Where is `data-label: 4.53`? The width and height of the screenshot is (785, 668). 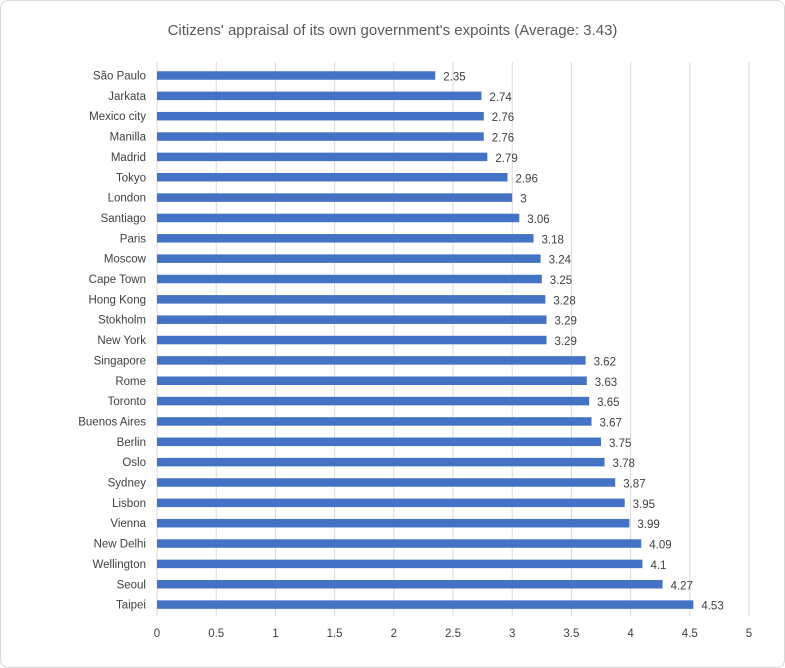 data-label: 4.53 is located at coordinates (712, 607).